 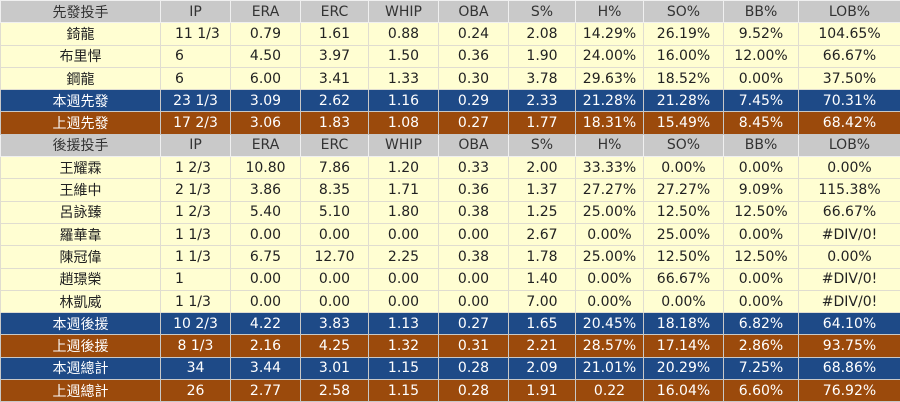 What do you see at coordinates (849, 78) in the screenshot?
I see `stat-cell: 37.50%` at bounding box center [849, 78].